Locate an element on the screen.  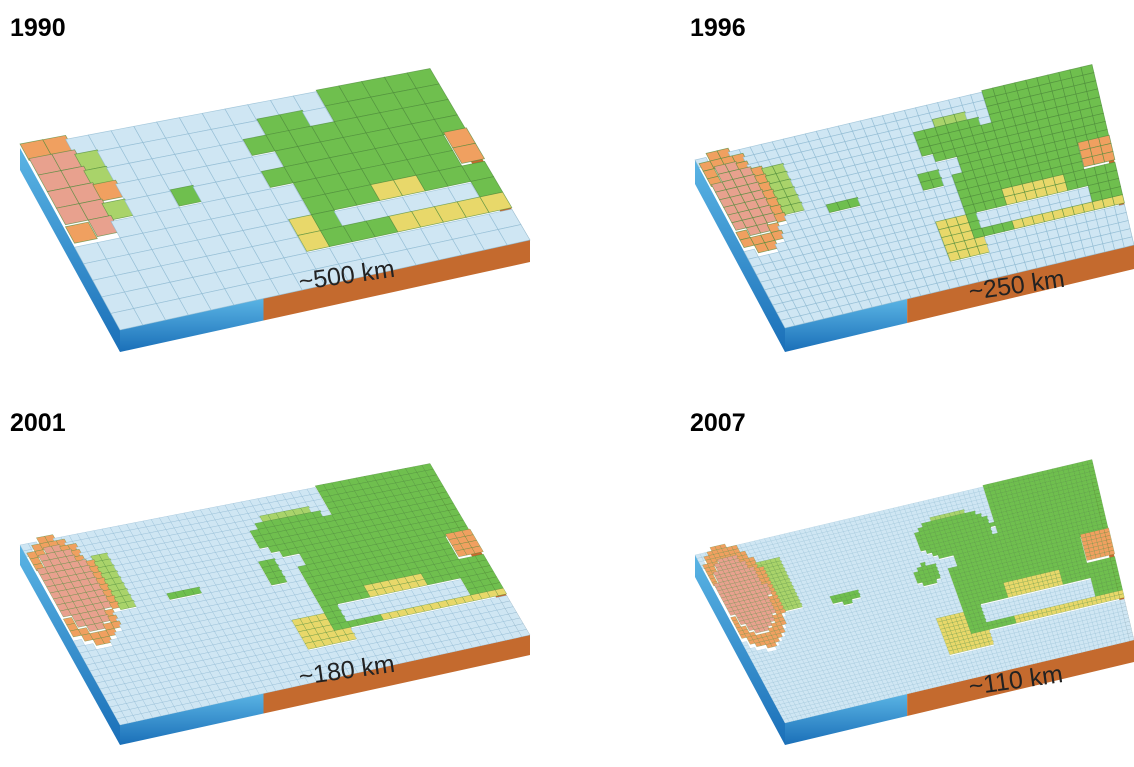
panel-title: 2001 is located at coordinates (38, 423).